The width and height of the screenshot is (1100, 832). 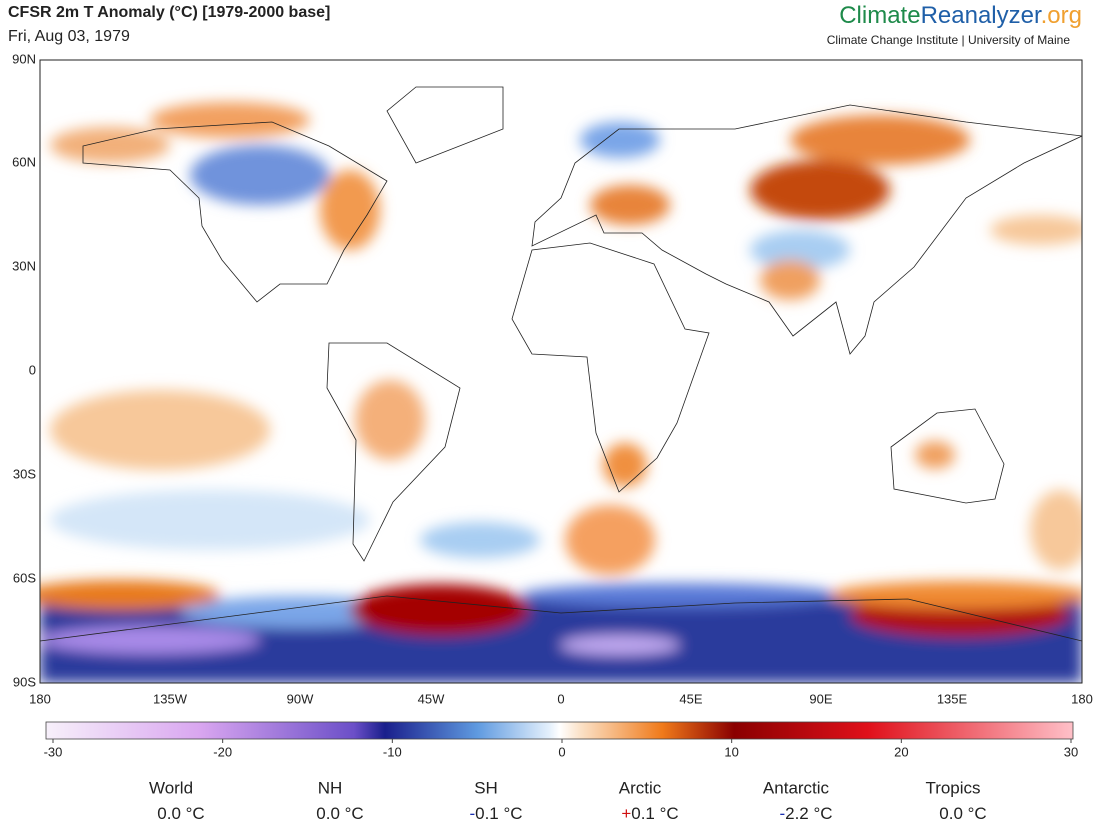 What do you see at coordinates (24, 58) in the screenshot?
I see `lat-label: 90N` at bounding box center [24, 58].